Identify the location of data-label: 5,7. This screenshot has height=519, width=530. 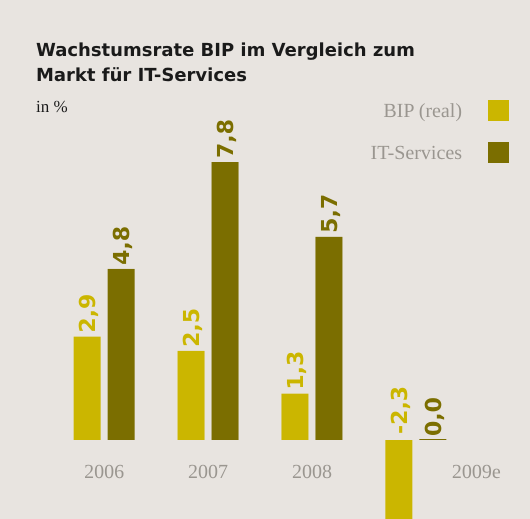
(330, 213).